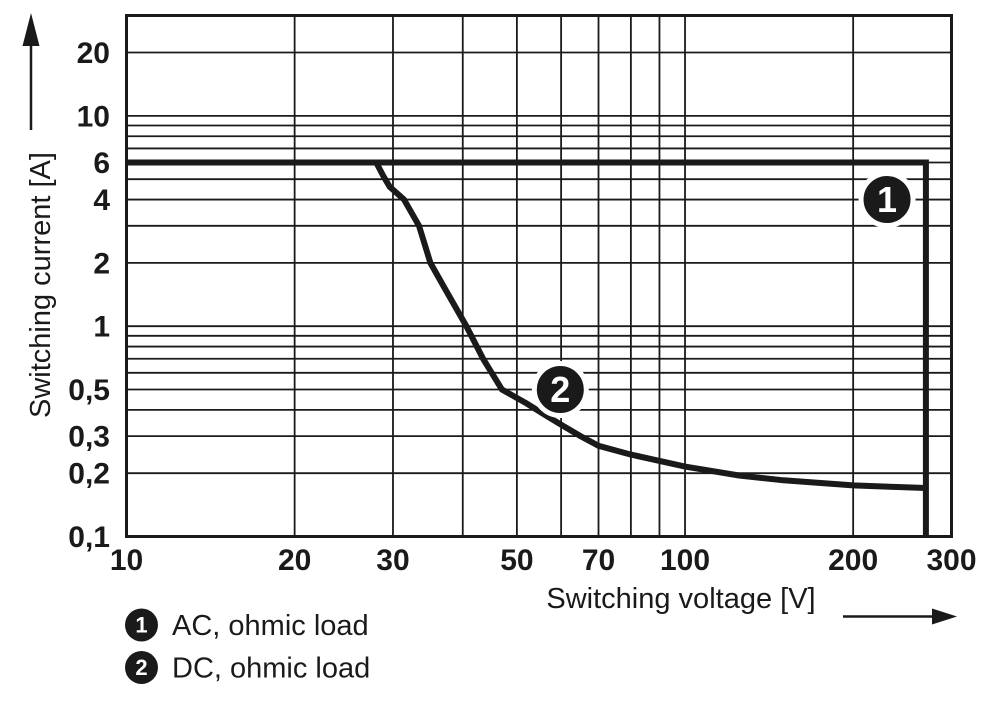 Image resolution: width=1000 pixels, height=702 pixels. What do you see at coordinates (392, 560) in the screenshot?
I see `x-tick-label: 30` at bounding box center [392, 560].